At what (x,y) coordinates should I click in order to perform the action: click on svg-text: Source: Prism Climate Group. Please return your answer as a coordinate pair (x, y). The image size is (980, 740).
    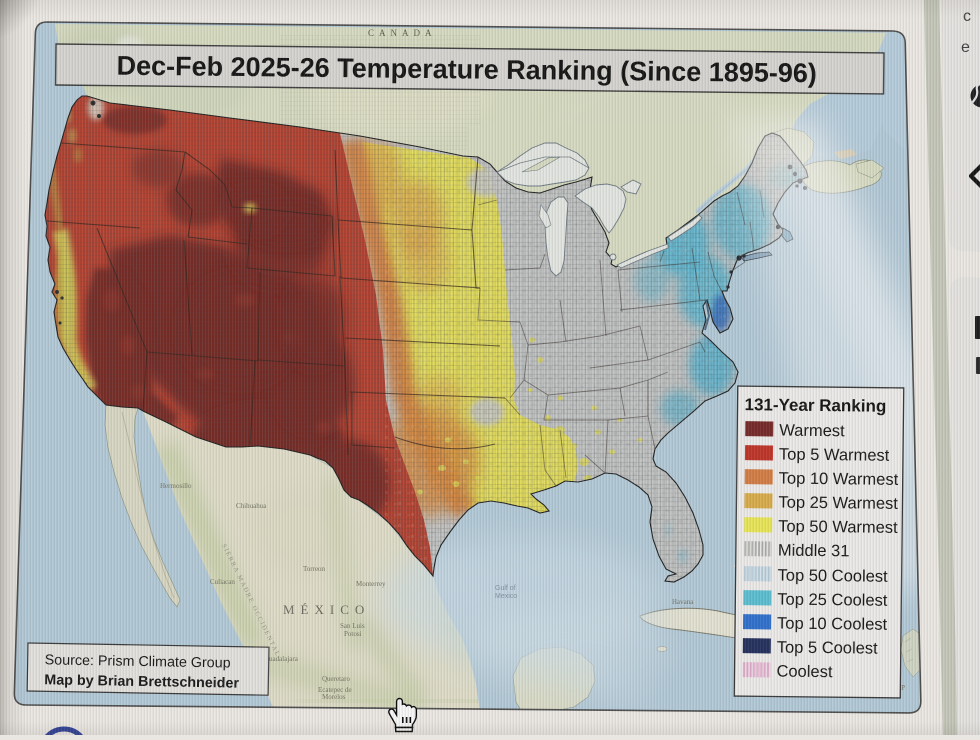
    Looking at the image, I should click on (138, 661).